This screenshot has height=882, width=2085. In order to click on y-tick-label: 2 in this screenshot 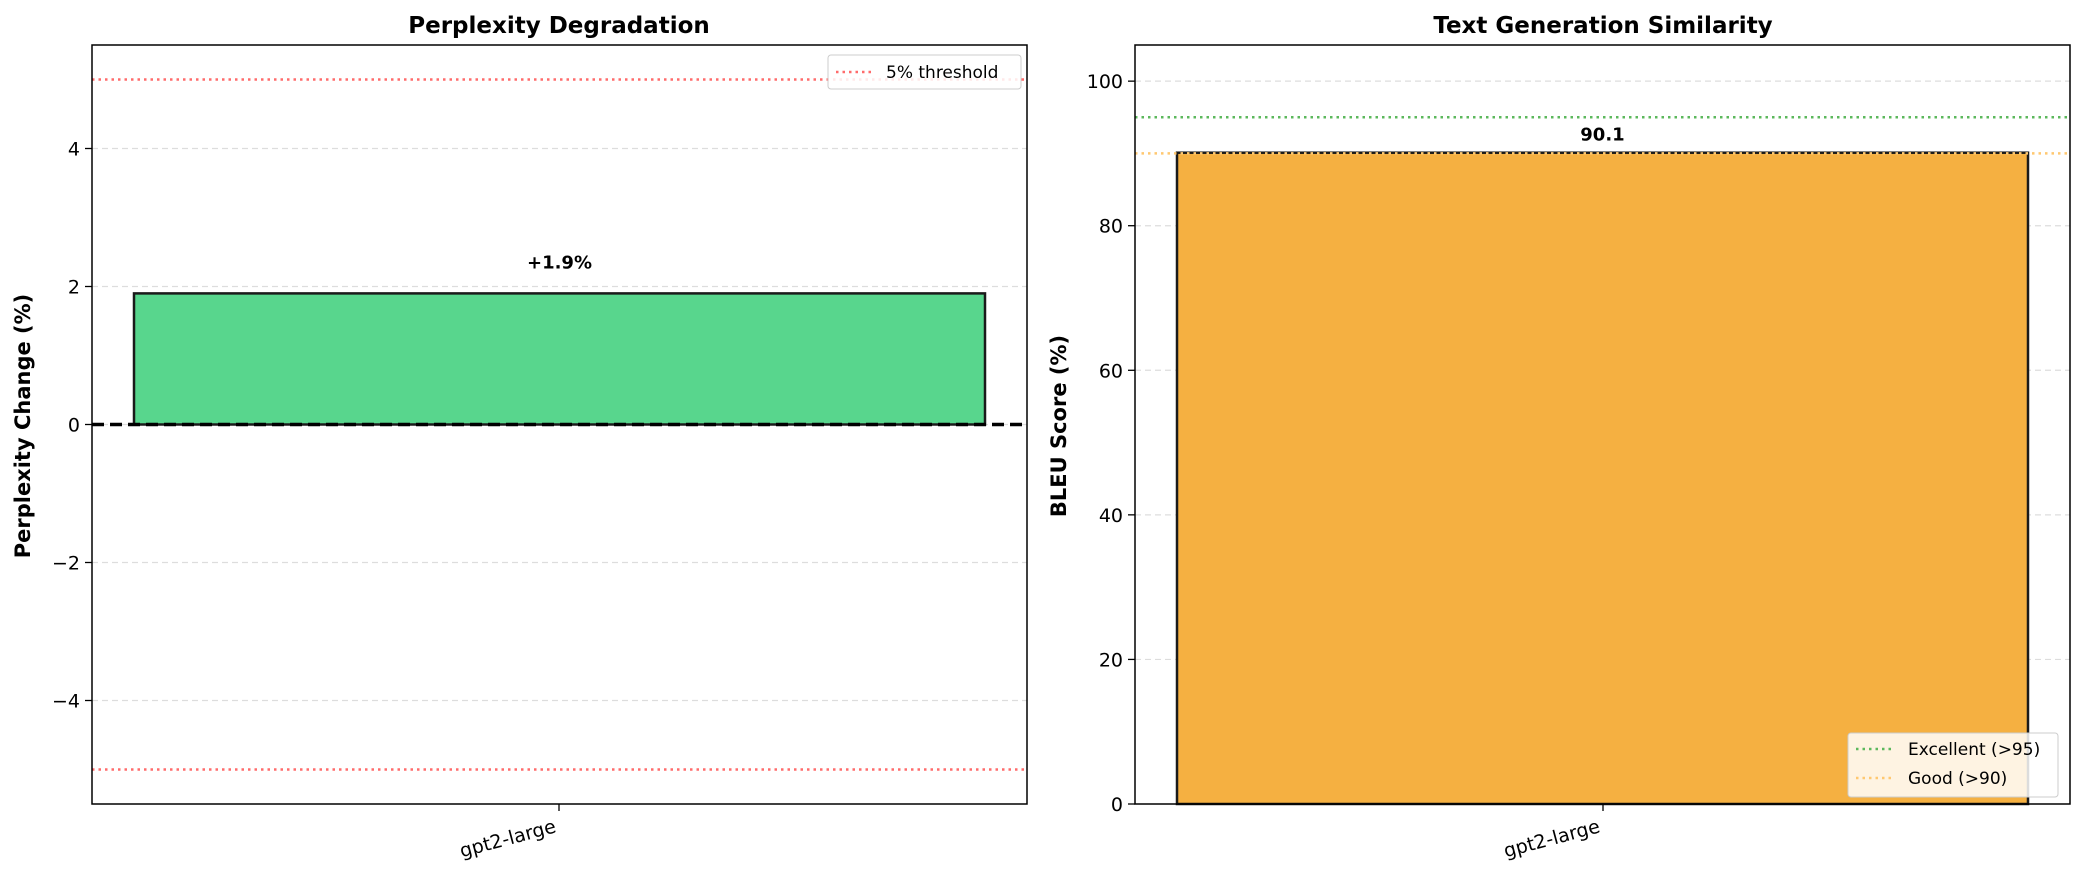, I will do `click(74, 288)`.